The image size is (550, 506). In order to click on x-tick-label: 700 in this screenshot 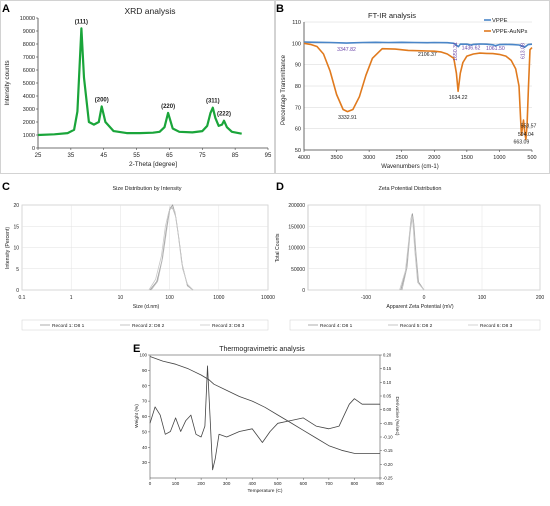, I will do `click(329, 483)`.